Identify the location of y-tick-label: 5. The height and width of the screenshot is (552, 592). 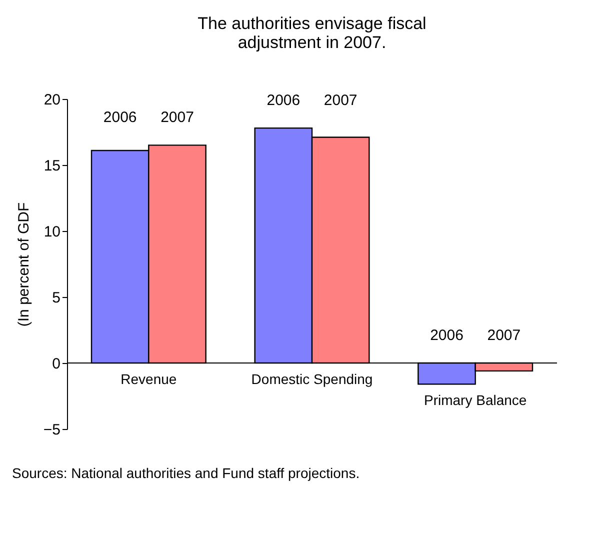
(56, 298).